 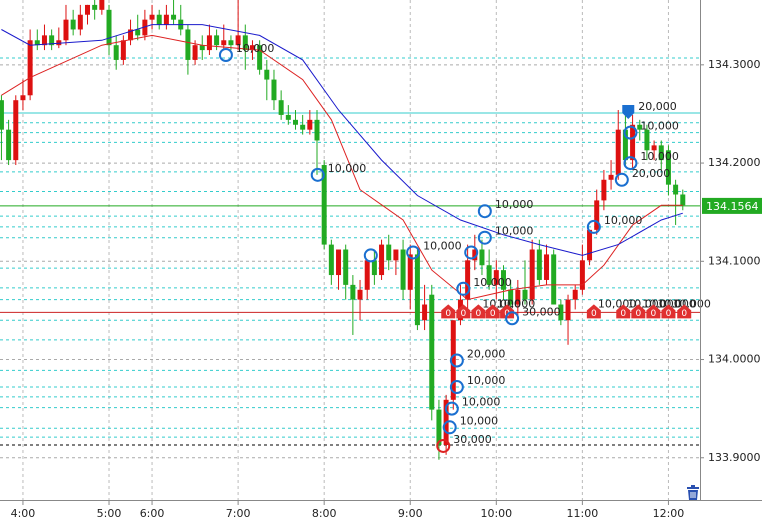 What do you see at coordinates (23, 513) in the screenshot?
I see `x-tick-label: 4:00` at bounding box center [23, 513].